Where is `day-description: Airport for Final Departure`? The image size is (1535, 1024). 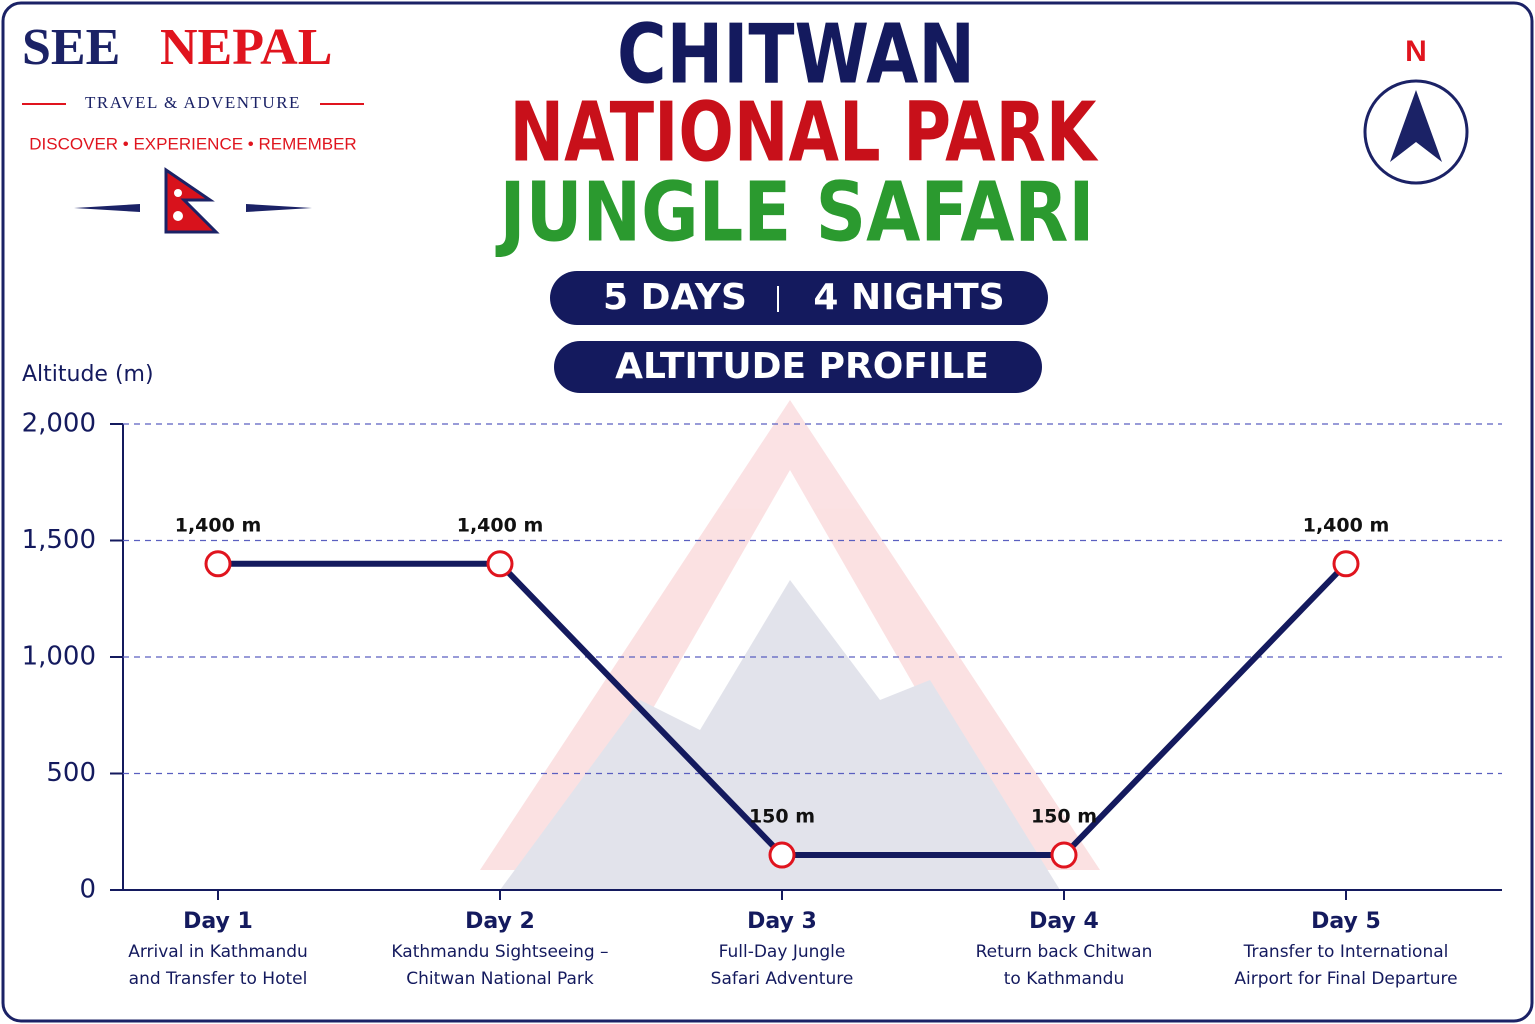 day-description: Airport for Final Departure is located at coordinates (1345, 979).